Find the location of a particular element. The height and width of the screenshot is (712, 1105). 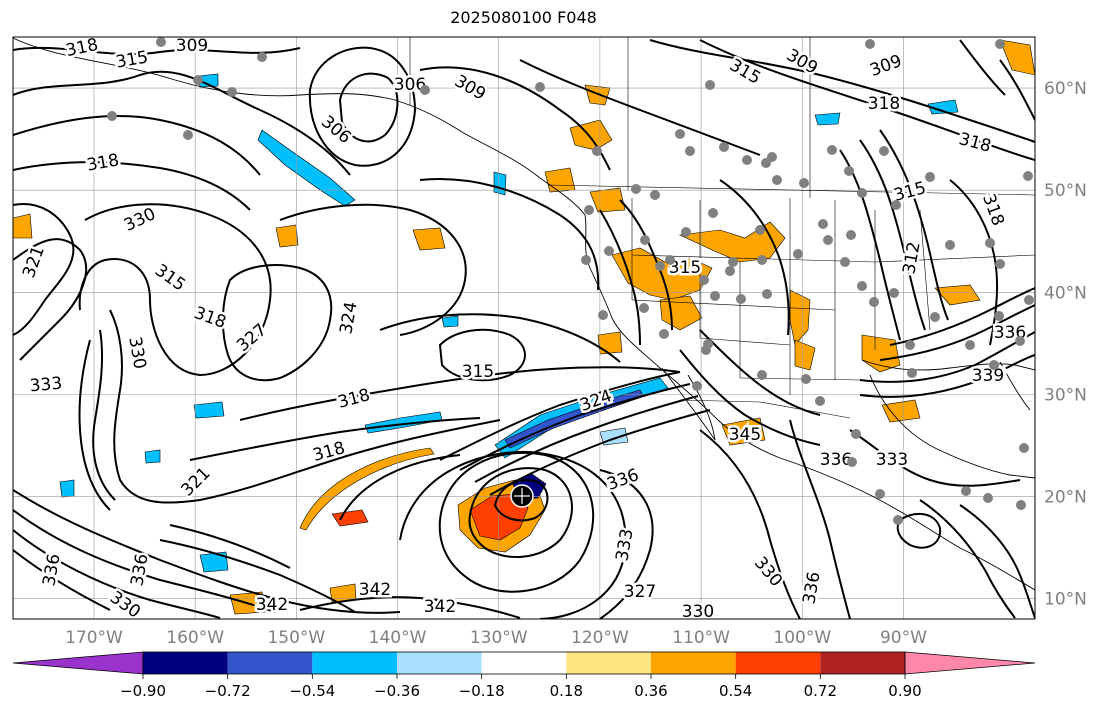

contour-label: 333 is located at coordinates (46, 385).